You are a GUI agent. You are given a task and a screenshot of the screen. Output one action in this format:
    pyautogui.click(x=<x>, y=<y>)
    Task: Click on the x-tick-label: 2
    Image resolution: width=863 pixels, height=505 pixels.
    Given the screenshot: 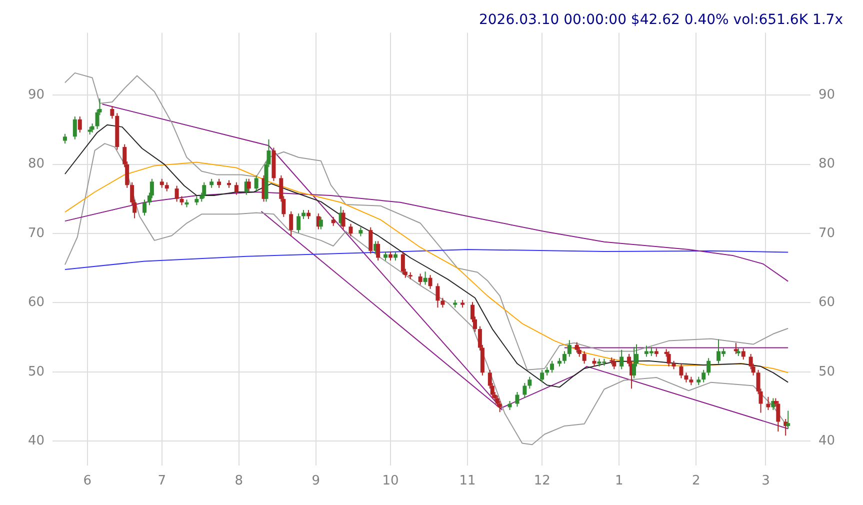 What is the action you would take?
    pyautogui.click(x=696, y=481)
    